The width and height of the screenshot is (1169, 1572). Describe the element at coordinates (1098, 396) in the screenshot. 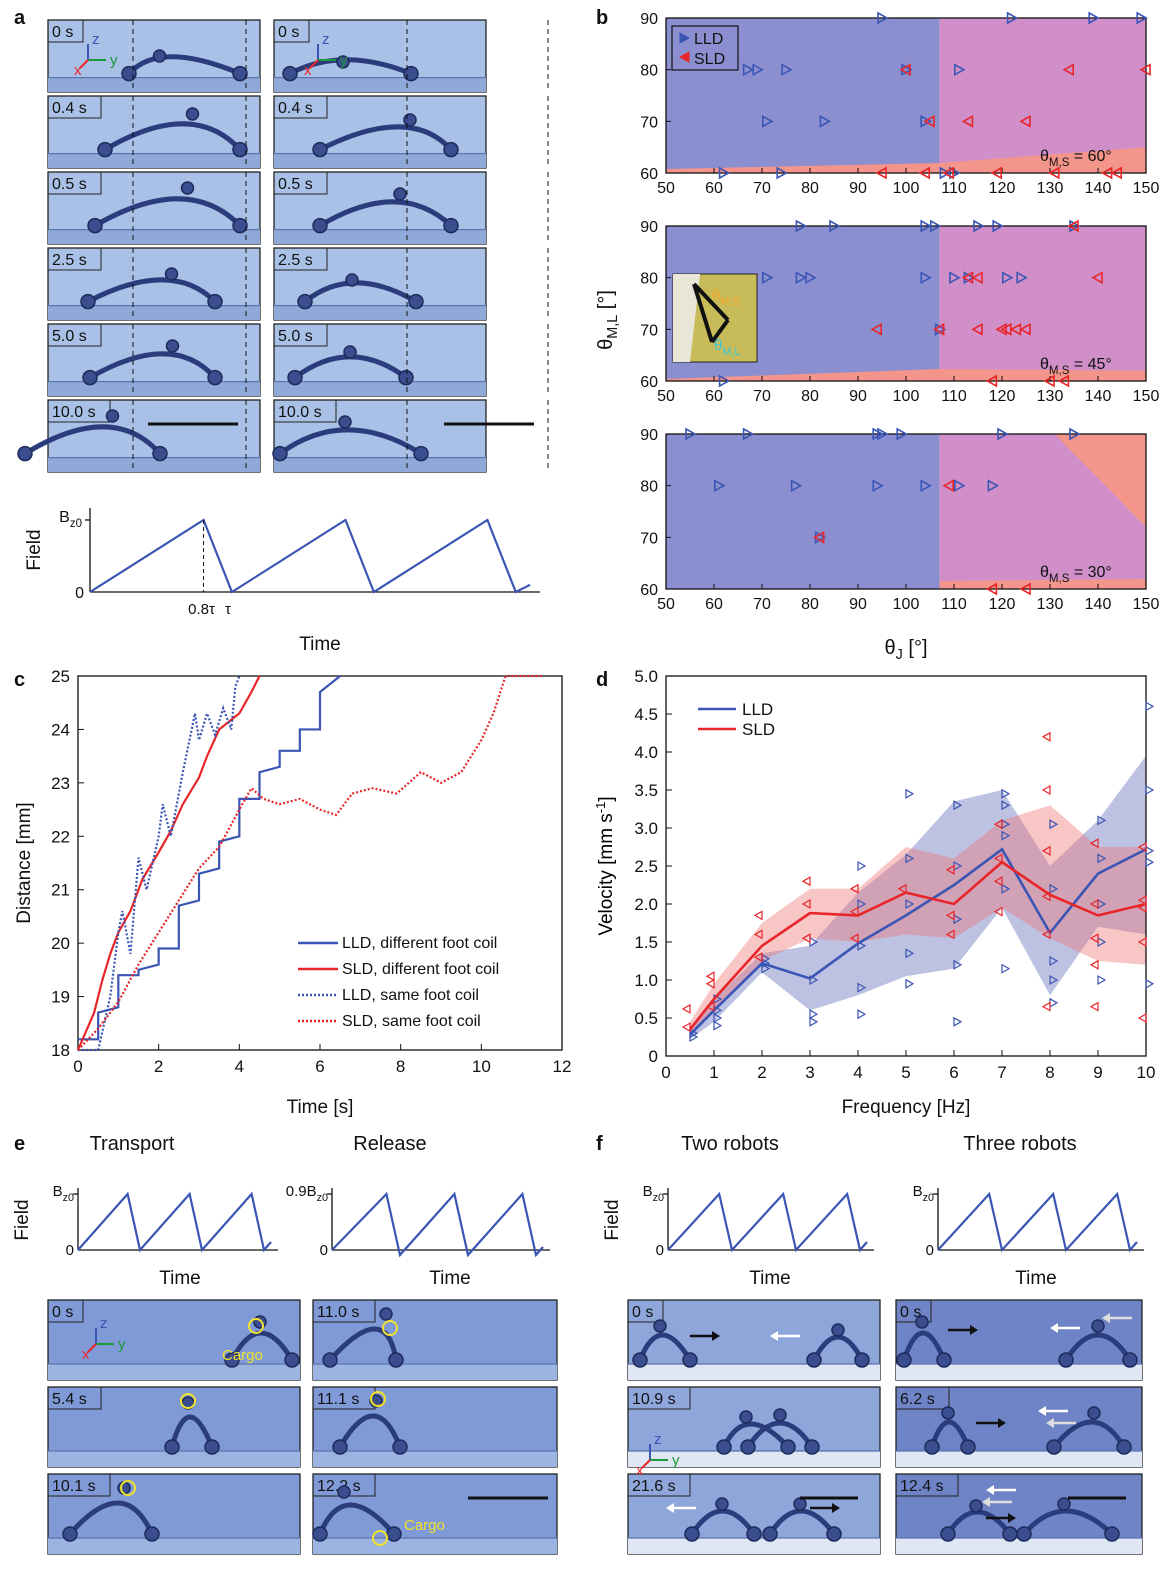

I see `x-tick-label: 140` at that location.